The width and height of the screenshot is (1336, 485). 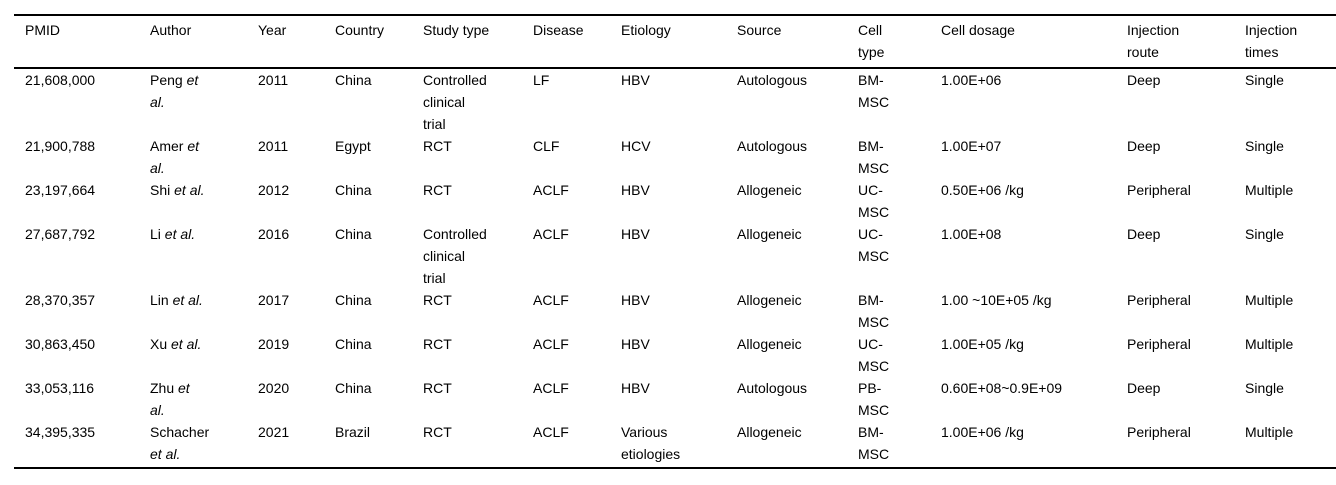 I want to click on cell-etiology: Various etiologies, so click(x=651, y=443).